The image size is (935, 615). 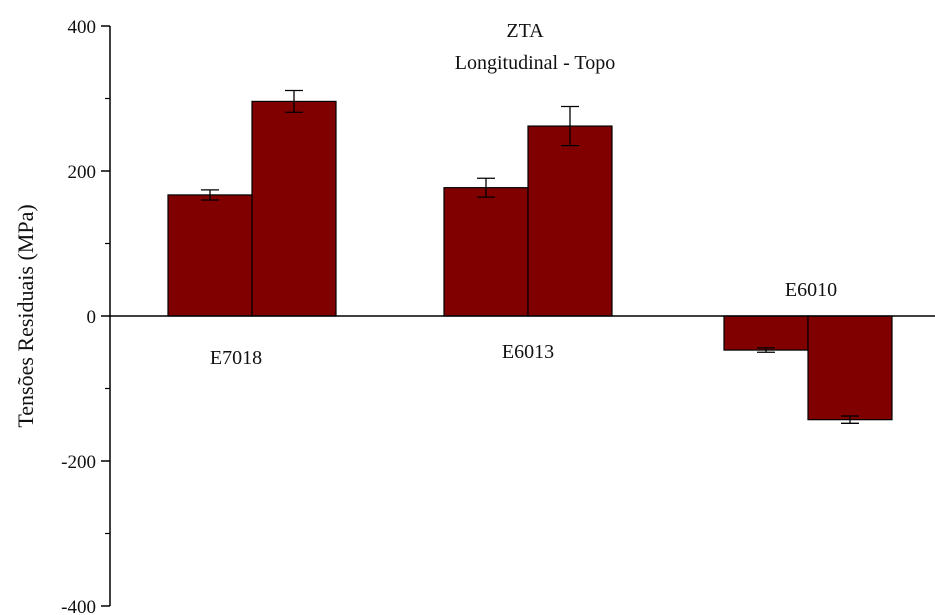 What do you see at coordinates (82, 27) in the screenshot?
I see `y-tick-label: 400` at bounding box center [82, 27].